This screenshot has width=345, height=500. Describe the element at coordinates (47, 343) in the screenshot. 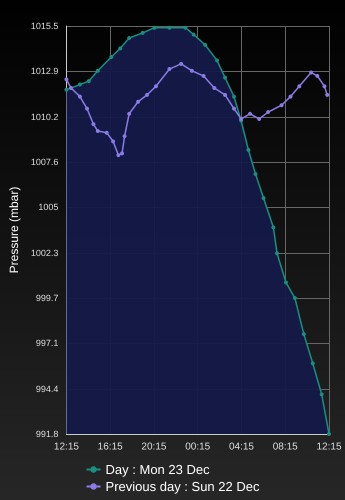

I see `y-tick-label: 997.1` at that location.